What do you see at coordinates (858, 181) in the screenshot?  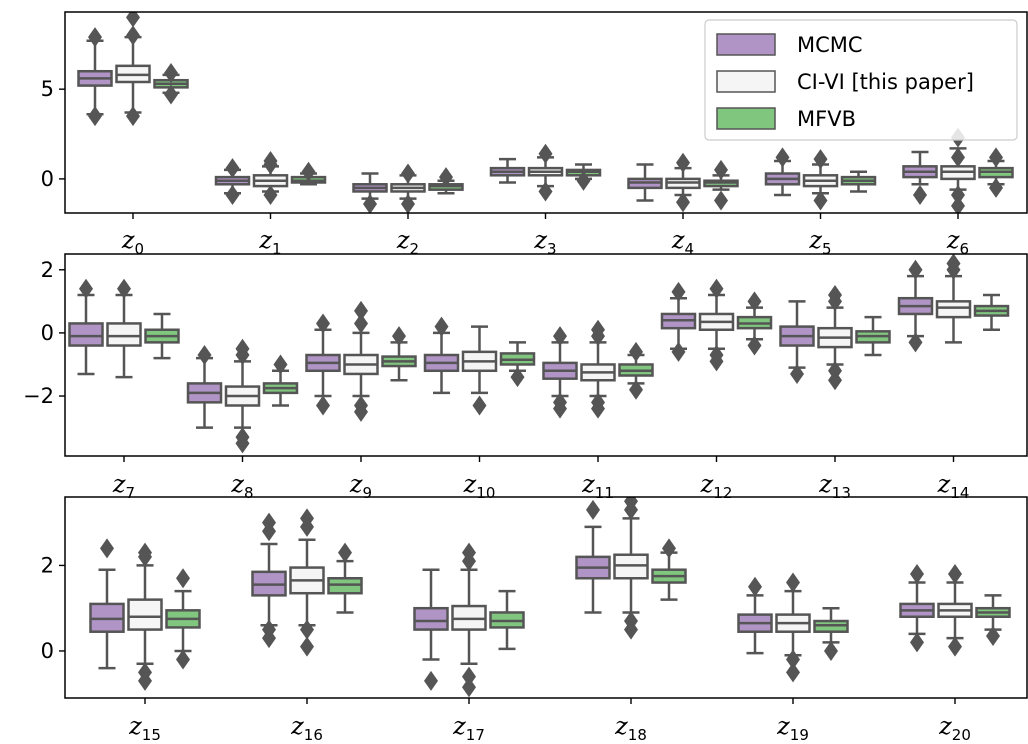 I see `box-mfvb-z5` at bounding box center [858, 181].